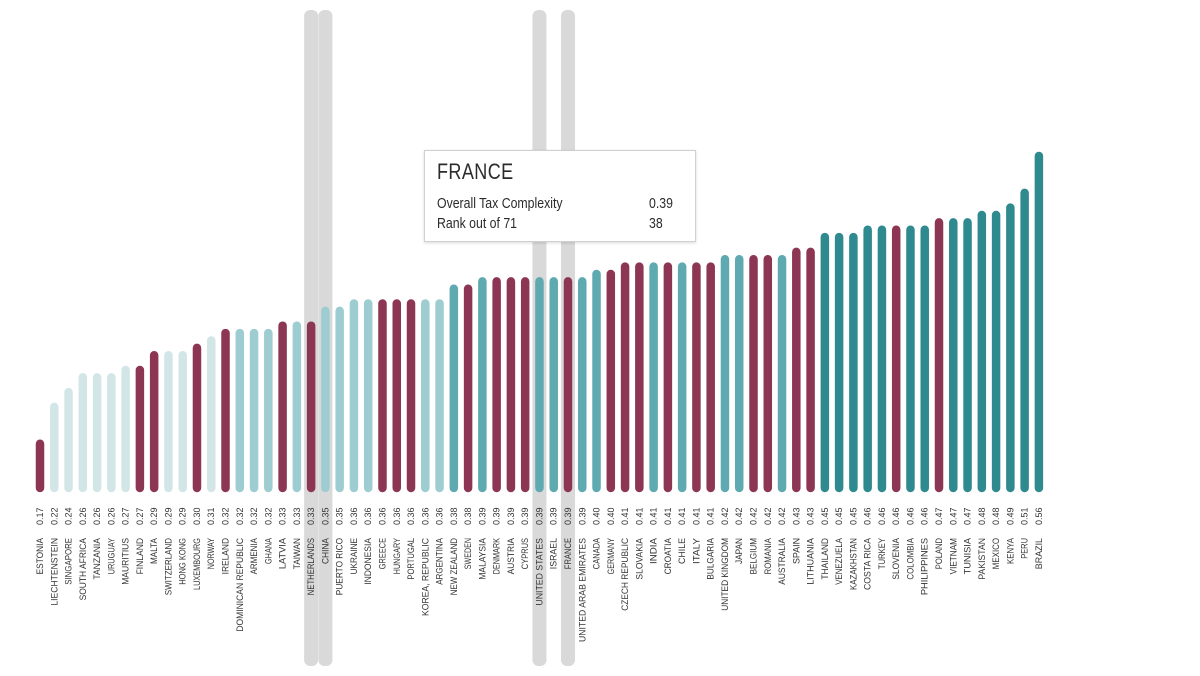 This screenshot has height=676, width=1200. Describe the element at coordinates (739, 516) in the screenshot. I see `value-label-japan: 0.42` at that location.